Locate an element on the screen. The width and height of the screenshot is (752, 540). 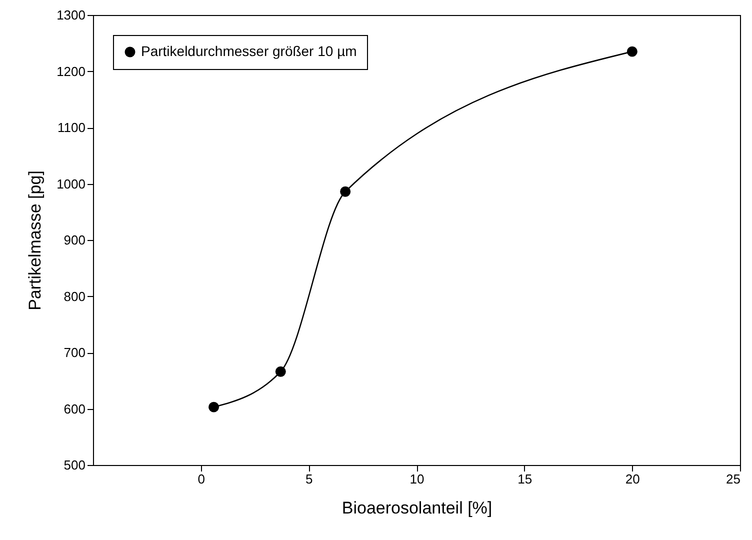
y-tick-label: 1100 is located at coordinates (72, 127).